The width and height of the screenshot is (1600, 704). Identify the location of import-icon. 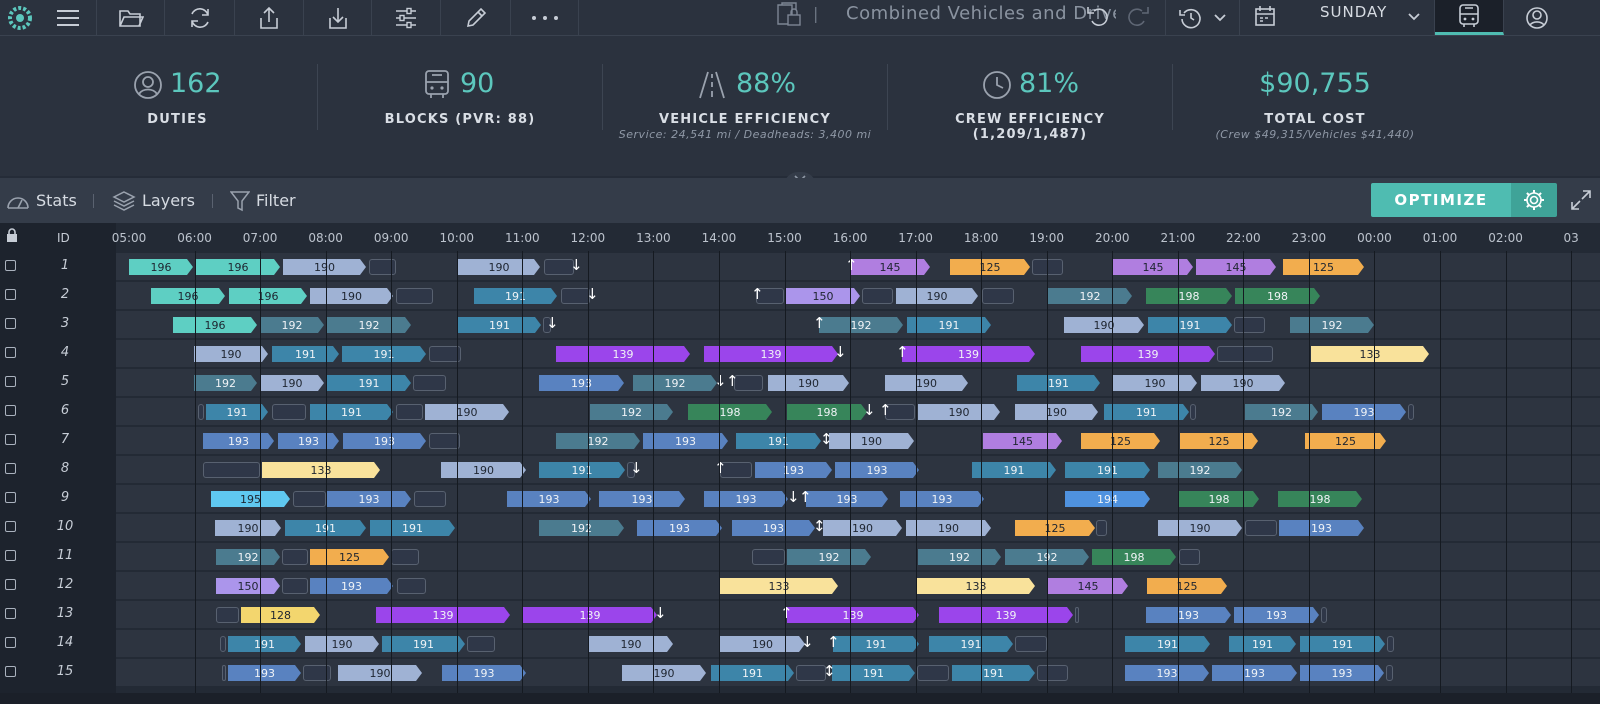
(338, 17).